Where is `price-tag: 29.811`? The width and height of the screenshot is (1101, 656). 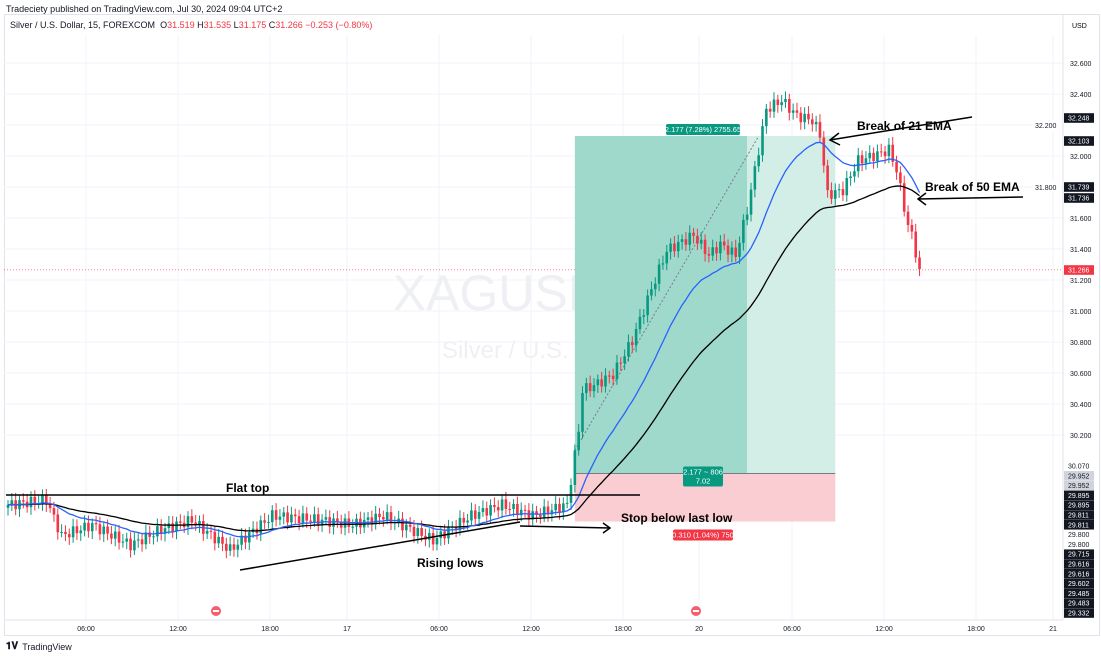 price-tag: 29.811 is located at coordinates (1078, 525).